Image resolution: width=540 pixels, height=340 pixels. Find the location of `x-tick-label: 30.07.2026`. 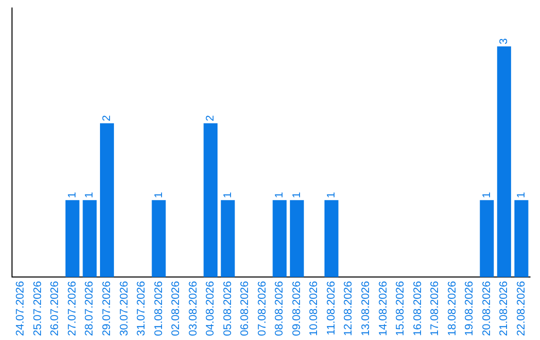

x-tick-label: 30.07.2026 is located at coordinates (124, 308).